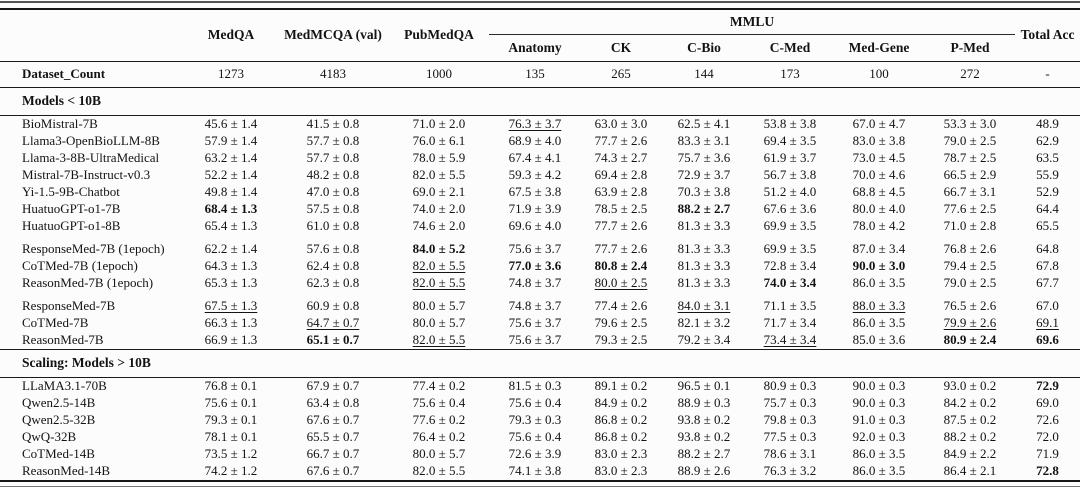 Image resolution: width=1080 pixels, height=487 pixels. Describe the element at coordinates (790, 323) in the screenshot. I see `score-cell: 71.7 ± 3.4` at that location.